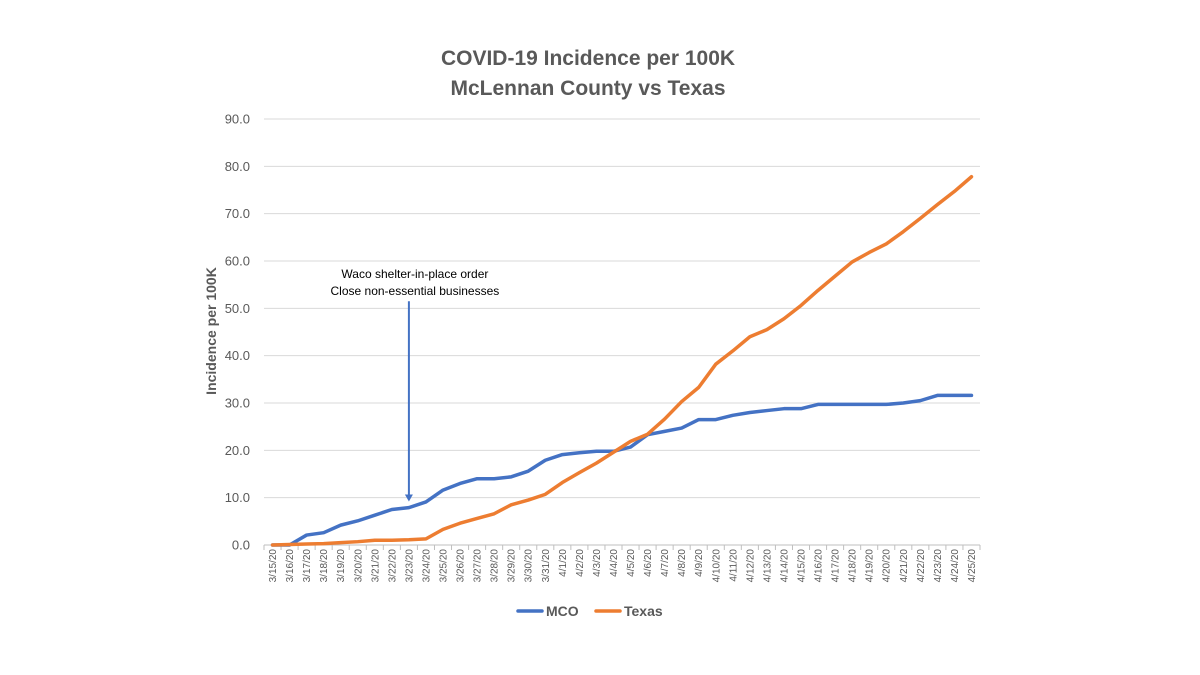 The width and height of the screenshot is (1200, 675). Describe the element at coordinates (588, 58) in the screenshot. I see `chart-title-line-1: COVID-19 Incidence per 100K` at that location.